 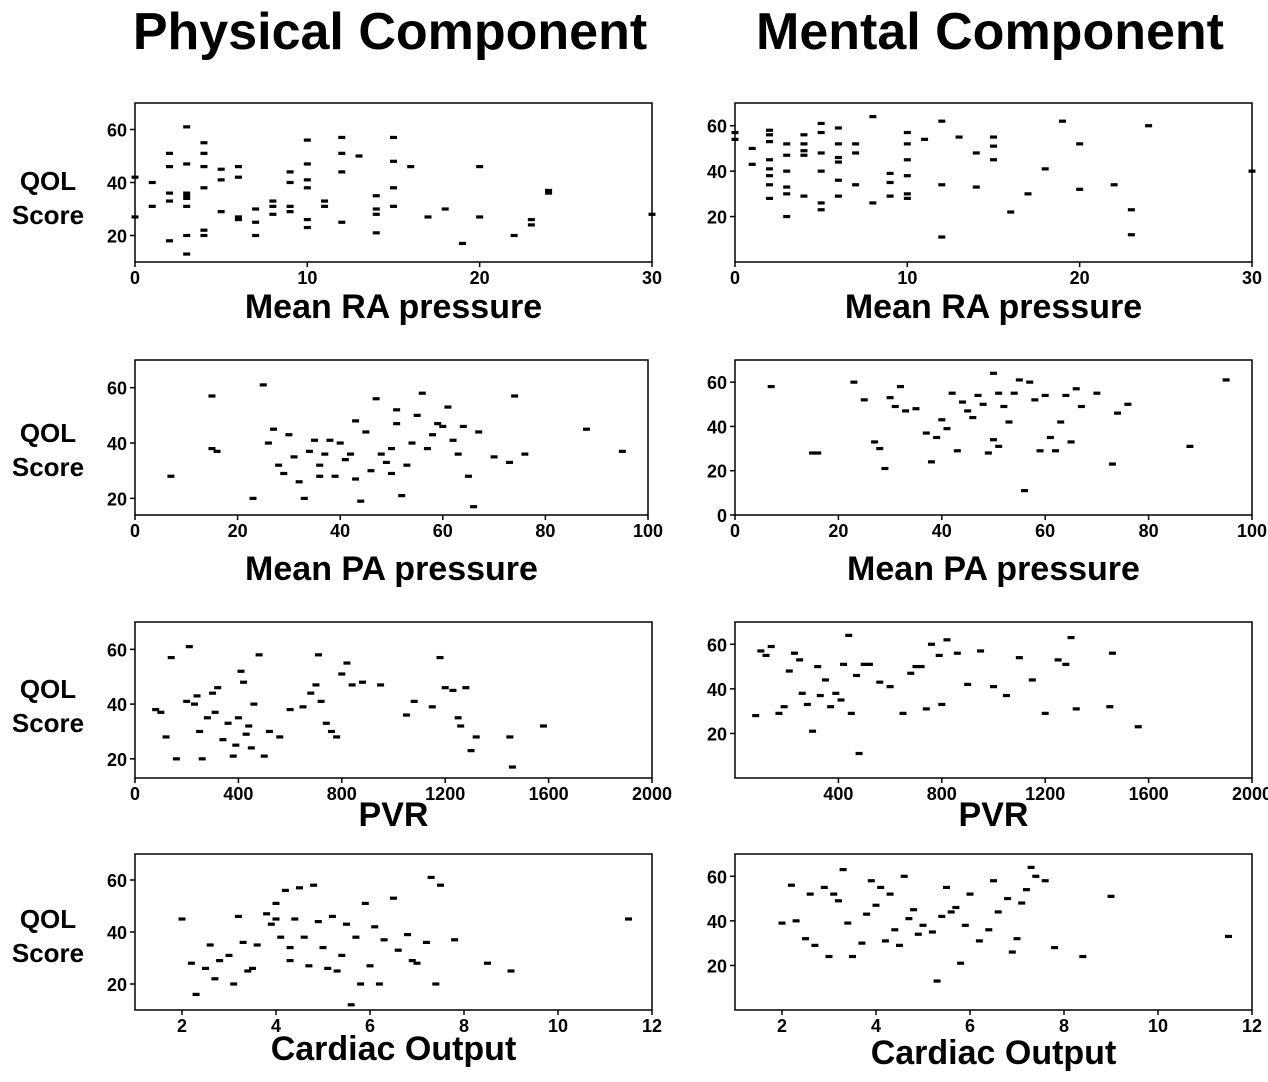 I want to click on x-tick-label: 20, so click(x=480, y=278).